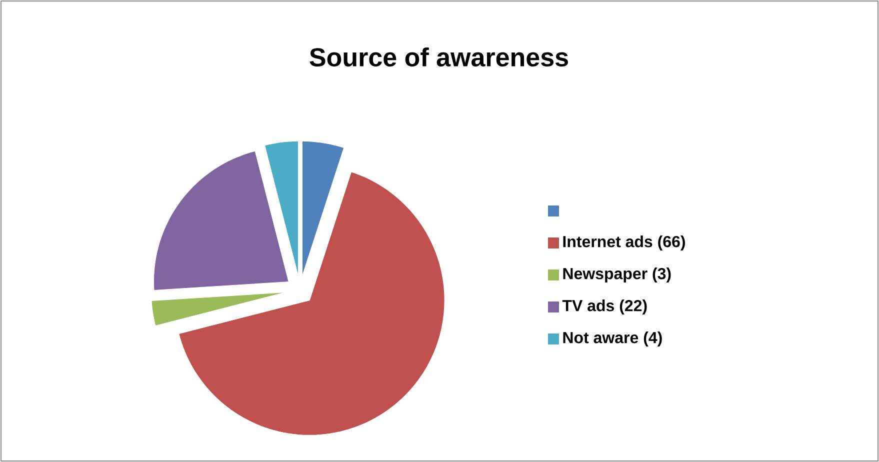 Image resolution: width=879 pixels, height=462 pixels. What do you see at coordinates (612, 339) in the screenshot?
I see `legend-label: Not aware (4)` at bounding box center [612, 339].